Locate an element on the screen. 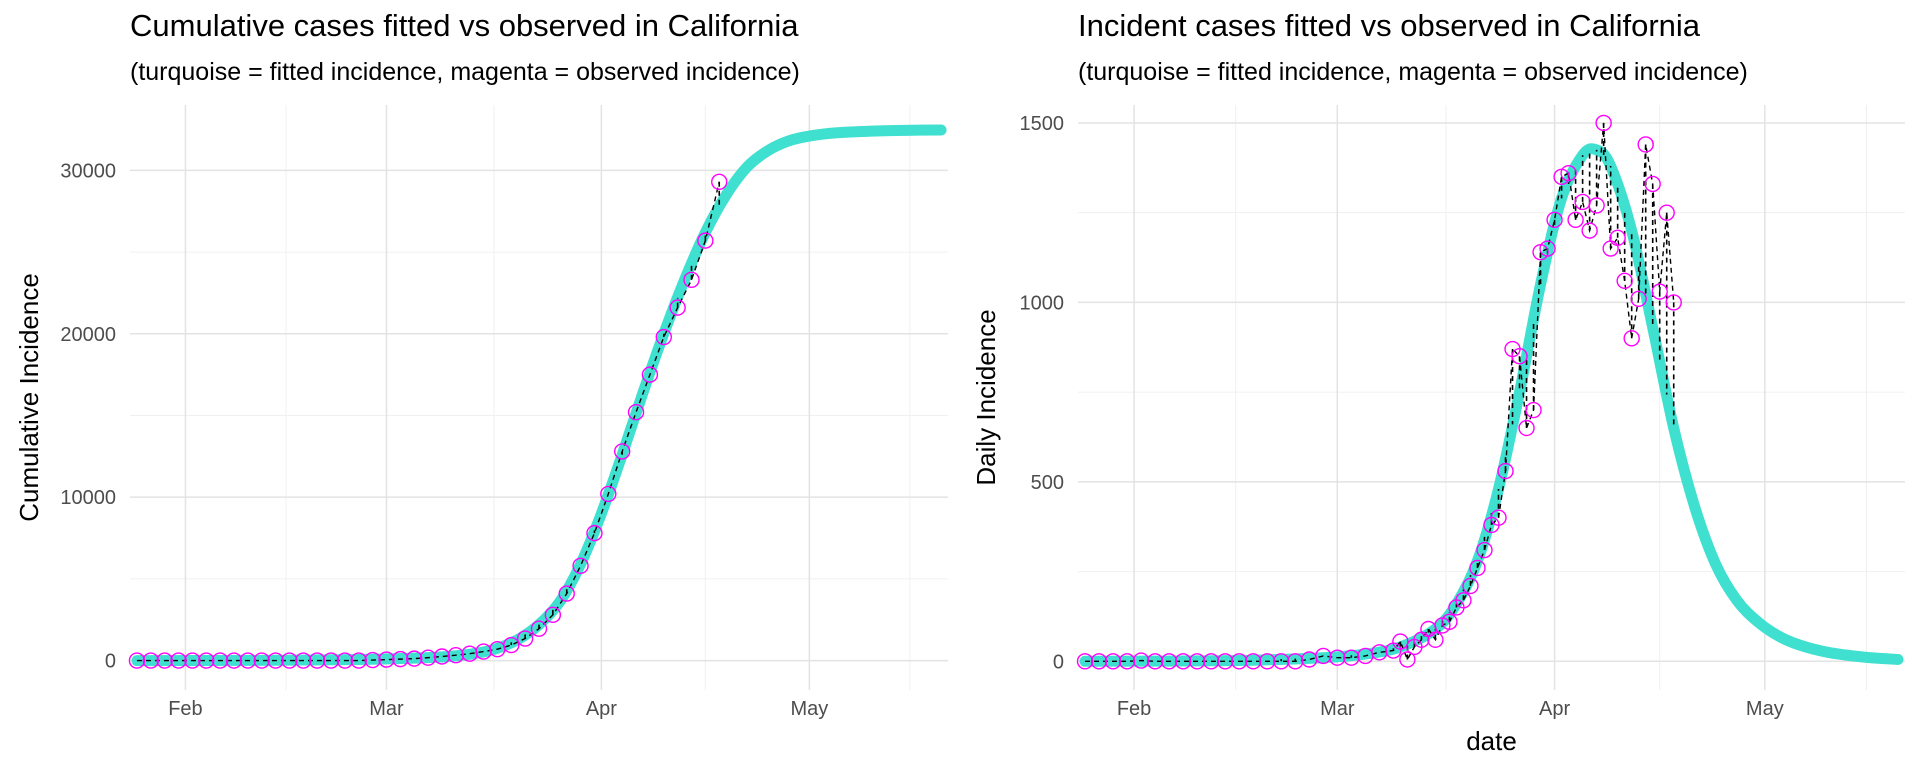  y-tick-label: 500 is located at coordinates (1047, 483).